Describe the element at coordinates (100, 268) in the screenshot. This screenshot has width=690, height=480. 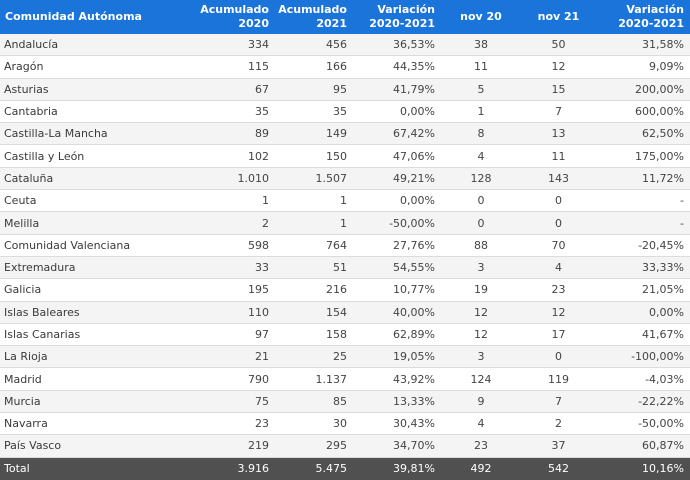
I see `cell-comunidad: Extremadura` at that location.